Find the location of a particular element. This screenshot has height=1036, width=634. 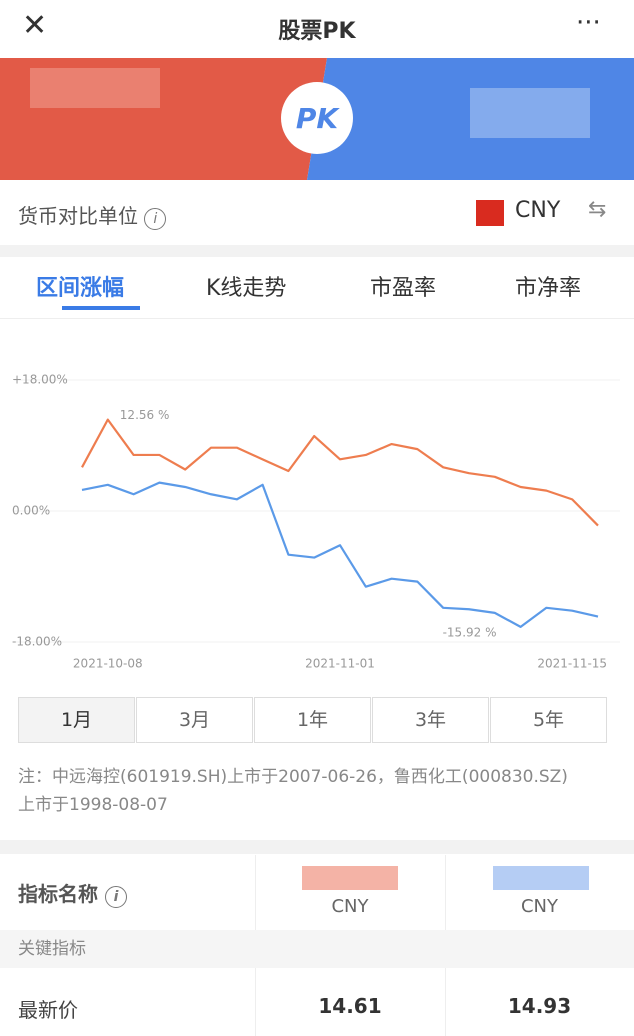

banner: PK is located at coordinates (317, 119).